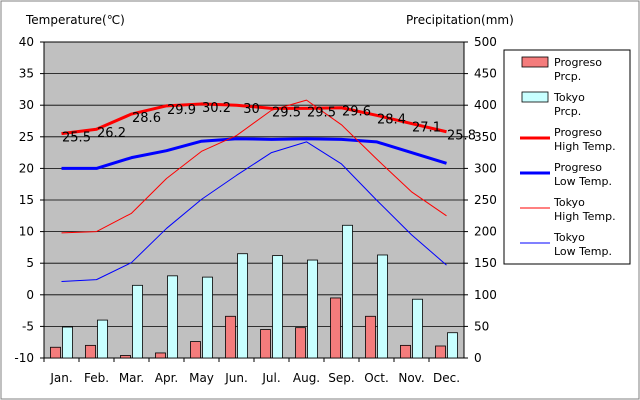 The height and width of the screenshot is (400, 640). Describe the element at coordinates (460, 20) in the screenshot. I see `right-axis-title: Precipitation(mm)` at that location.